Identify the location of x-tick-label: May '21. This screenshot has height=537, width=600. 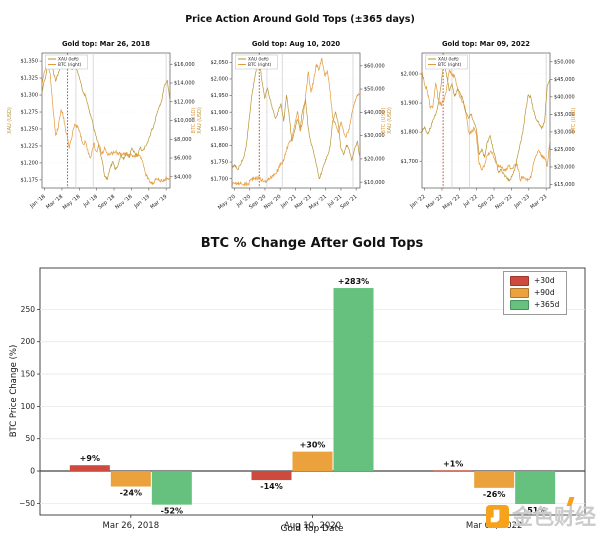
(318, 202).